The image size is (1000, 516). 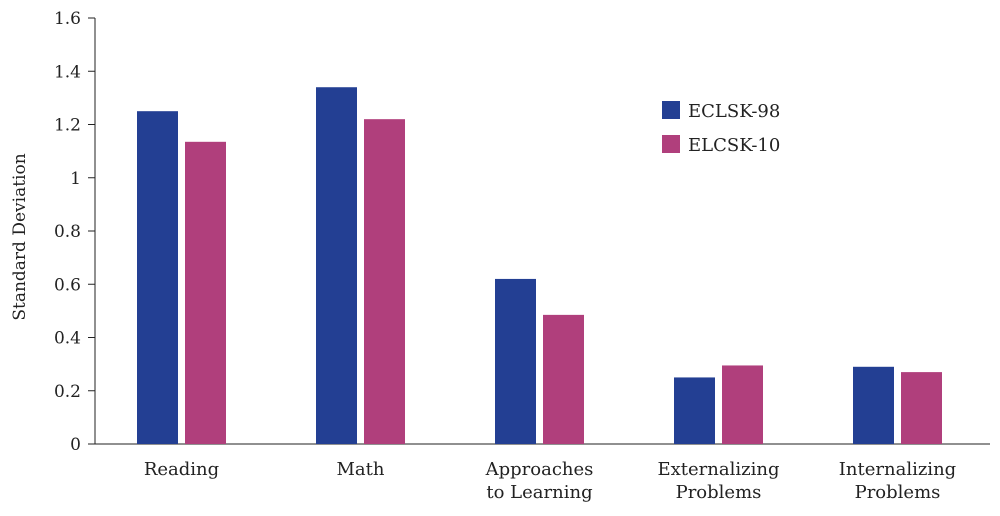 What do you see at coordinates (67, 285) in the screenshot?
I see `y-tick-label: 0.6` at bounding box center [67, 285].